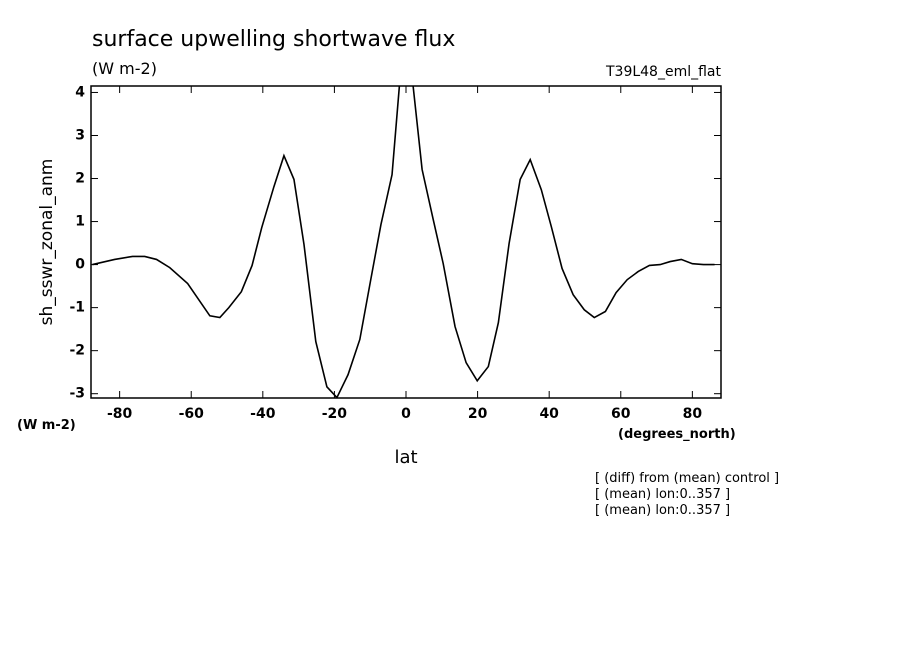  Describe the element at coordinates (77, 308) in the screenshot. I see `y-tick-label: -1` at that location.